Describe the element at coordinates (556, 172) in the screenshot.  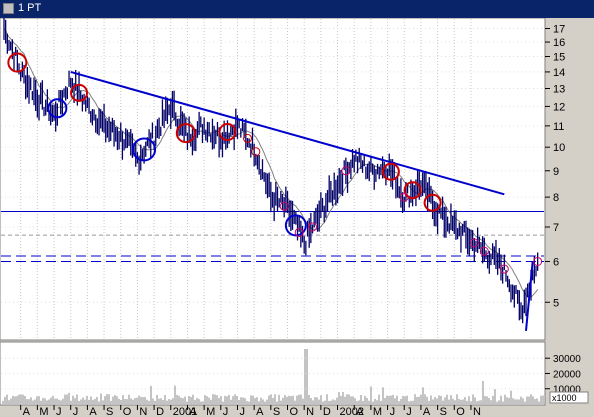
I see `price-tick-label: 9` at that location.